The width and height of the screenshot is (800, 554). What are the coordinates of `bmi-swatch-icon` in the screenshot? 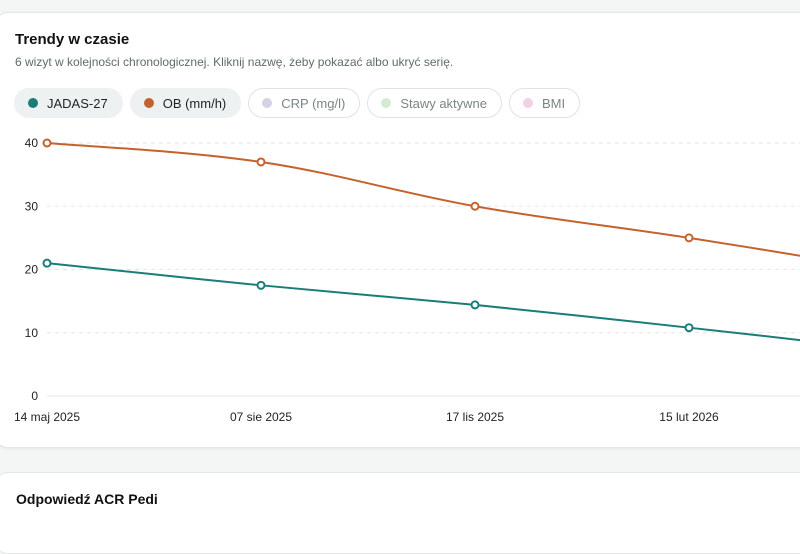 It's located at (528, 103).